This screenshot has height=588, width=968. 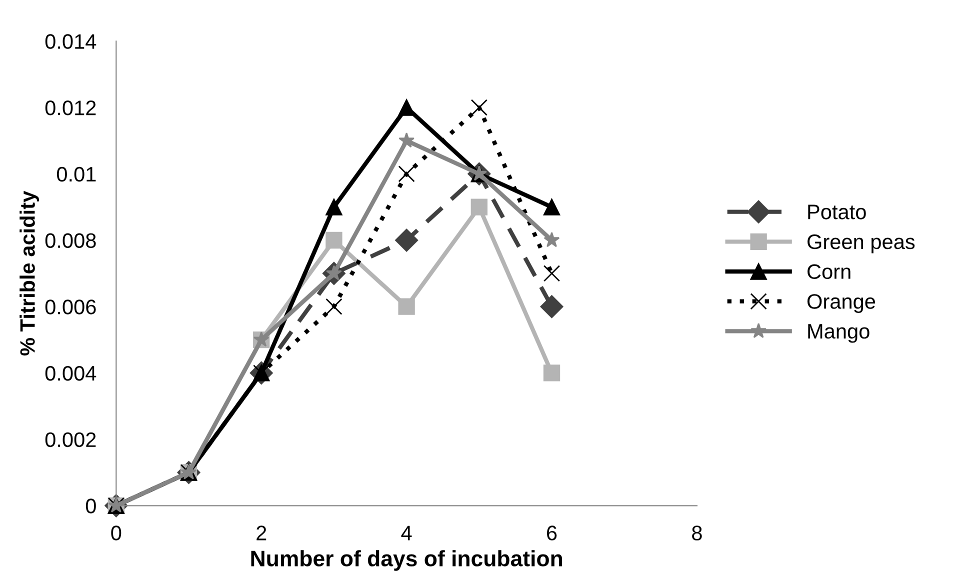 I want to click on x-axis-title: Number of days of incubation, so click(x=406, y=560).